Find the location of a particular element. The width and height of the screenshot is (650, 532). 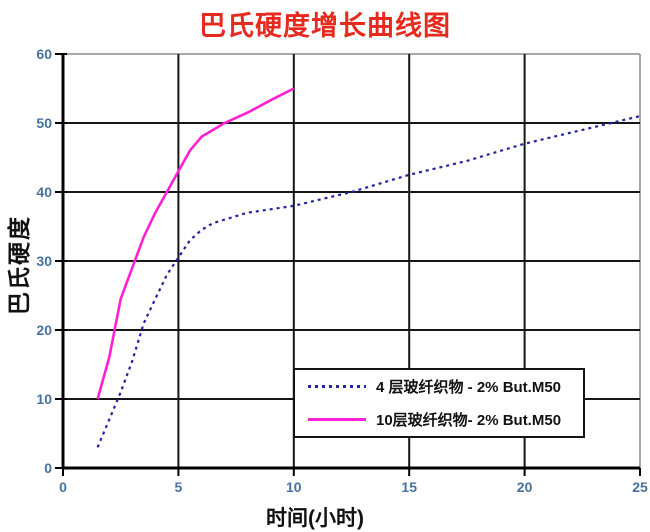

y-axis-title: 巴氏硬度 is located at coordinates (19, 265).